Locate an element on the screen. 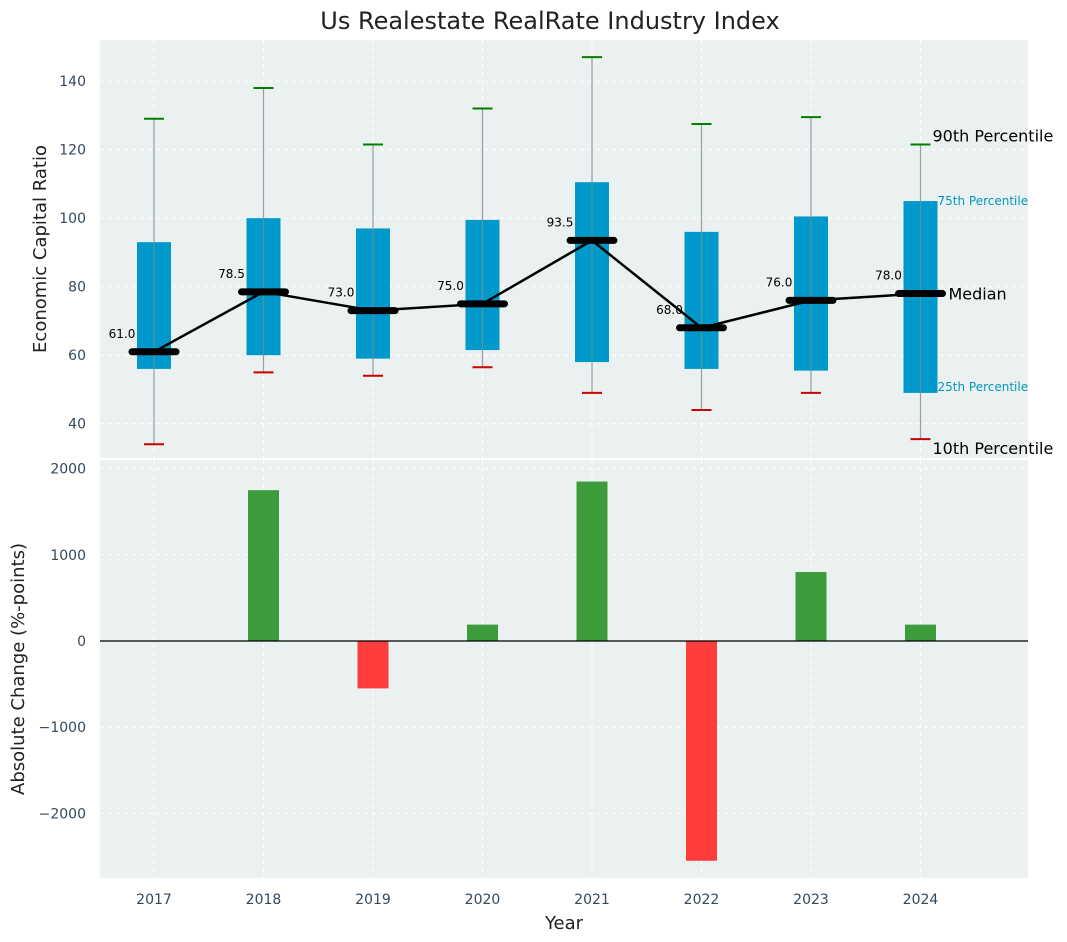  bottom-y-tick-label: 0 is located at coordinates (81, 642).